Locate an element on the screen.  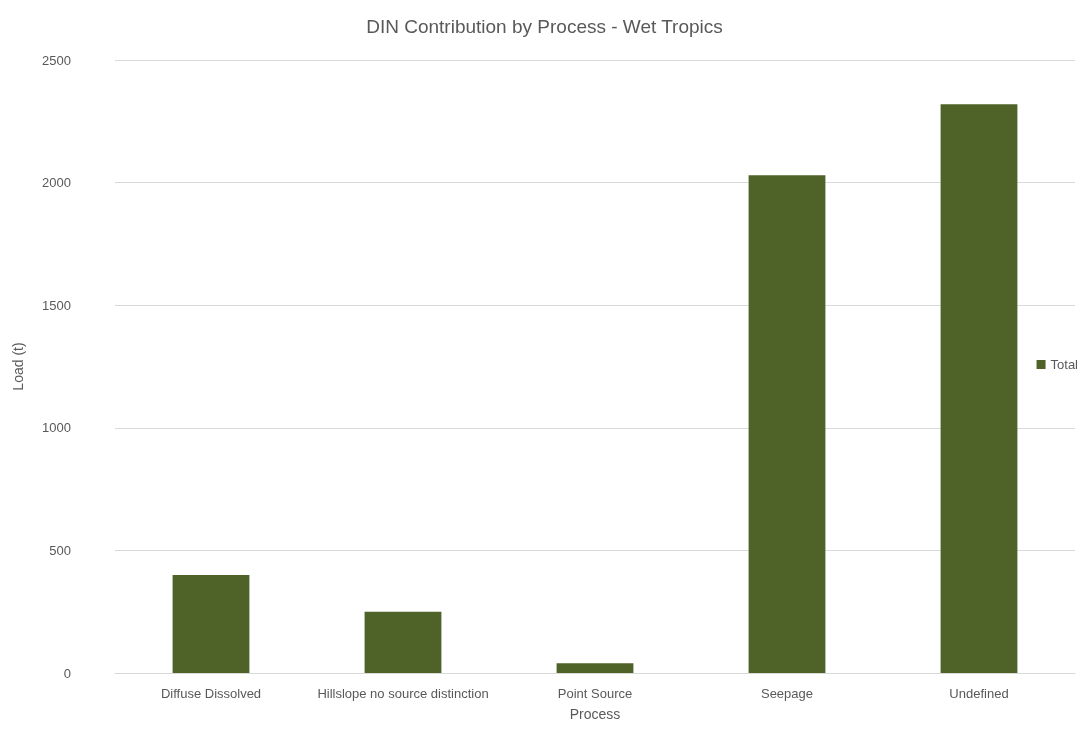
x-tick-label: Hillslope no source distinction is located at coordinates (403, 693).